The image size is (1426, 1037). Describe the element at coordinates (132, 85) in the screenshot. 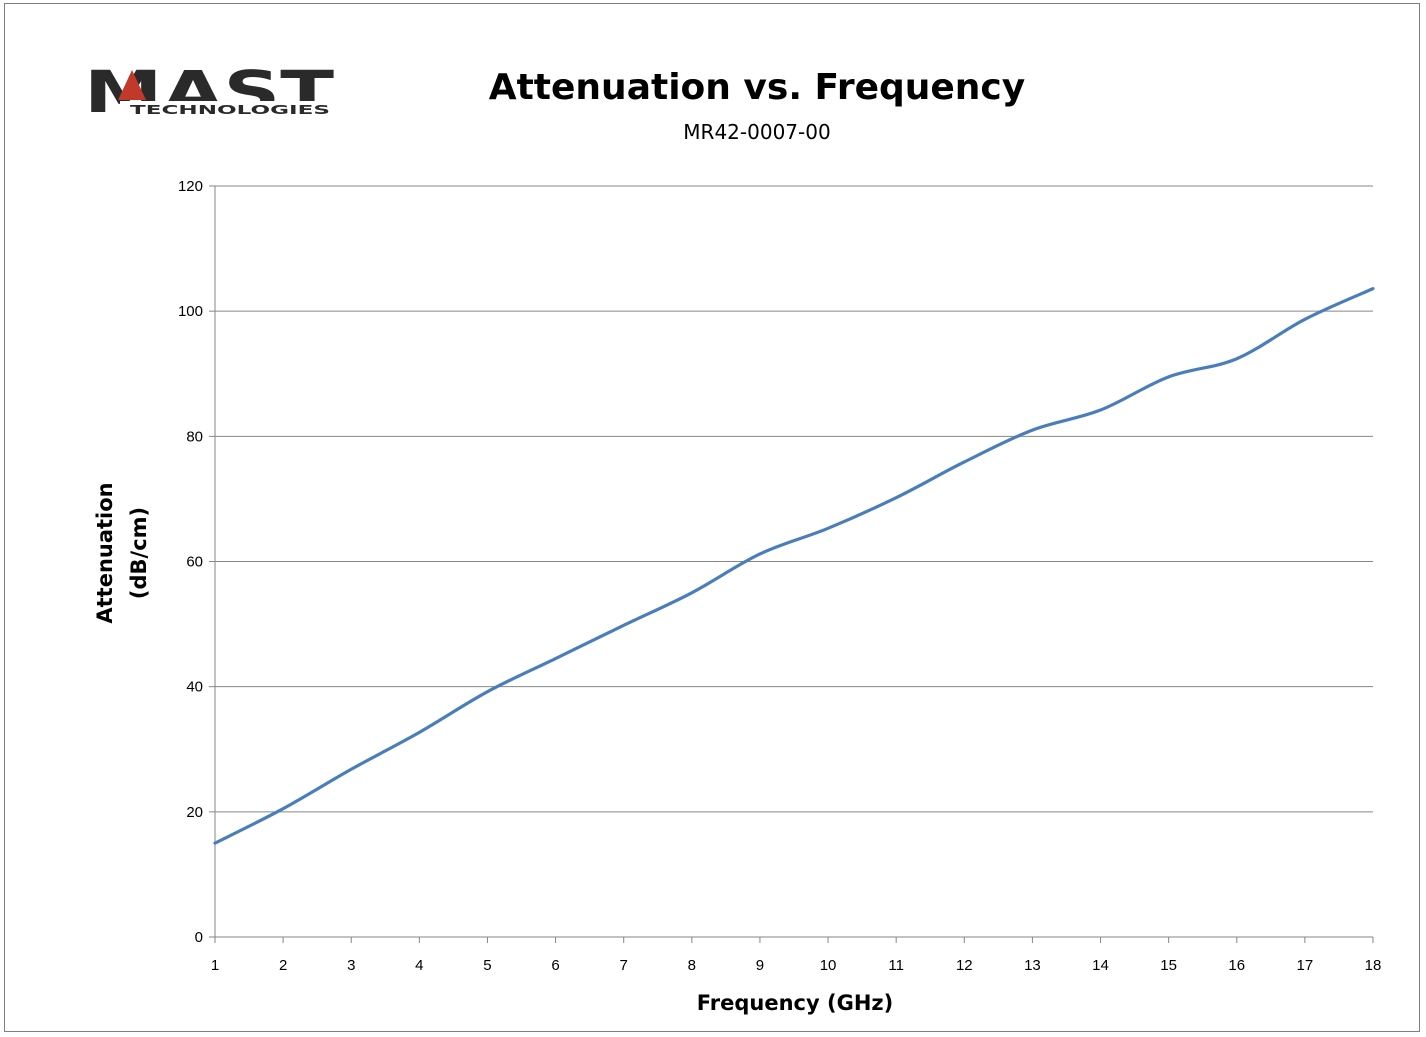

I see `logo-triangle-icon` at that location.